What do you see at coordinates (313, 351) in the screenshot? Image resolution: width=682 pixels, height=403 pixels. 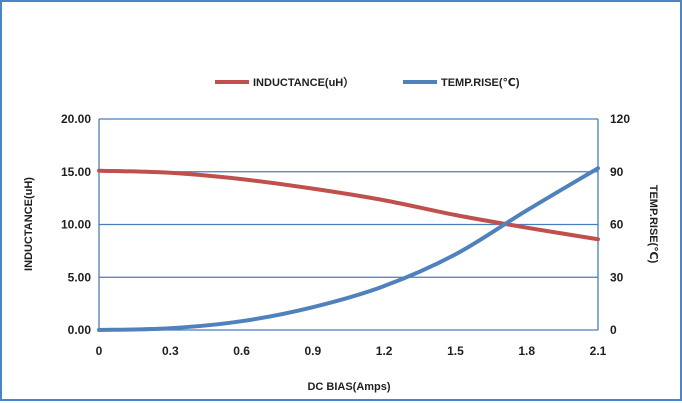 I see `x-tick-label: 0.9` at bounding box center [313, 351].